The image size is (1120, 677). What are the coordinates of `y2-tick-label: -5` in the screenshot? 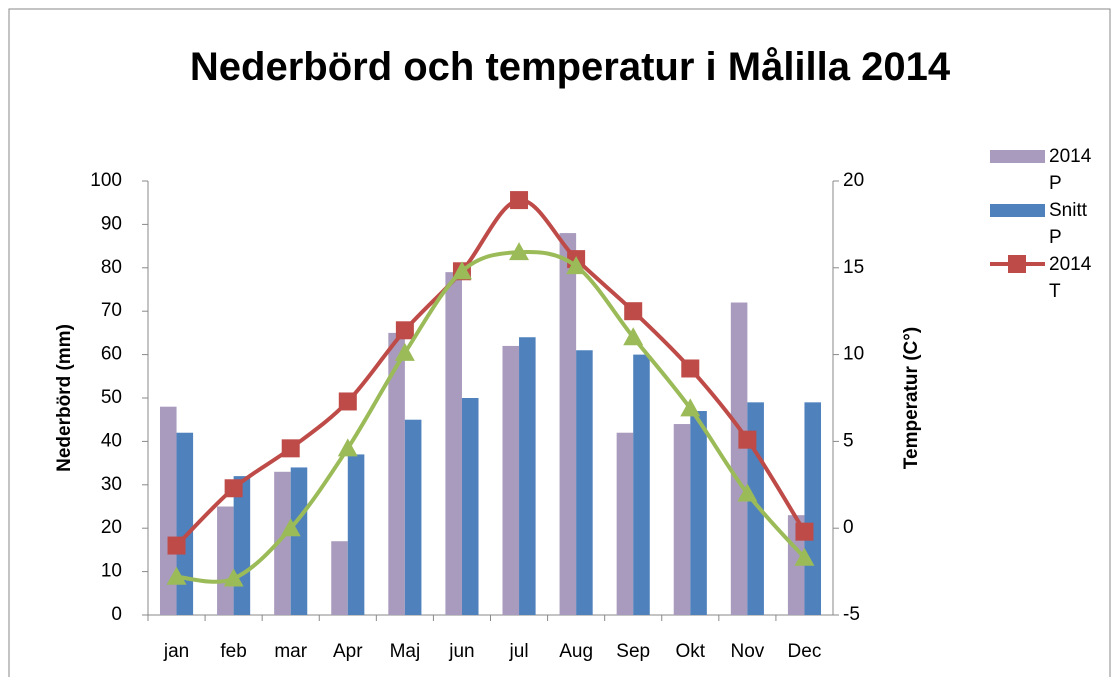 It's located at (851, 614).